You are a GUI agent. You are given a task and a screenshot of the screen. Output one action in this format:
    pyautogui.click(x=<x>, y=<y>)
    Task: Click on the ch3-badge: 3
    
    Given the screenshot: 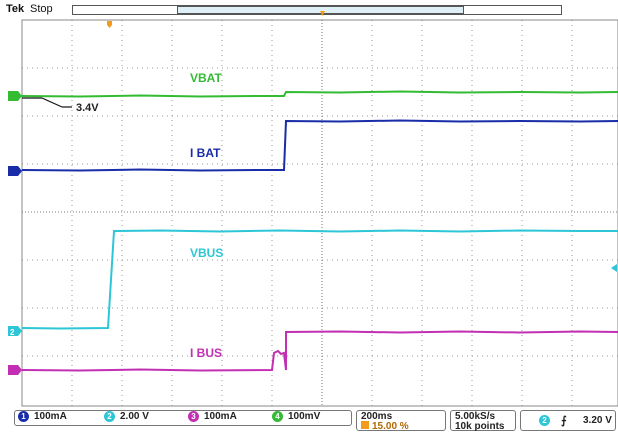 What is the action you would take?
    pyautogui.click(x=193, y=416)
    